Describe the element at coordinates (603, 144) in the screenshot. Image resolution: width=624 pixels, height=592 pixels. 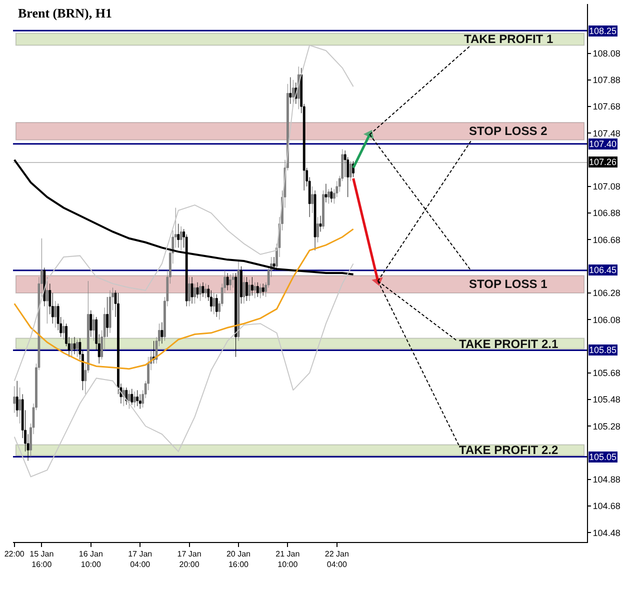
I see `ref-line-label: 107.40` at that location.